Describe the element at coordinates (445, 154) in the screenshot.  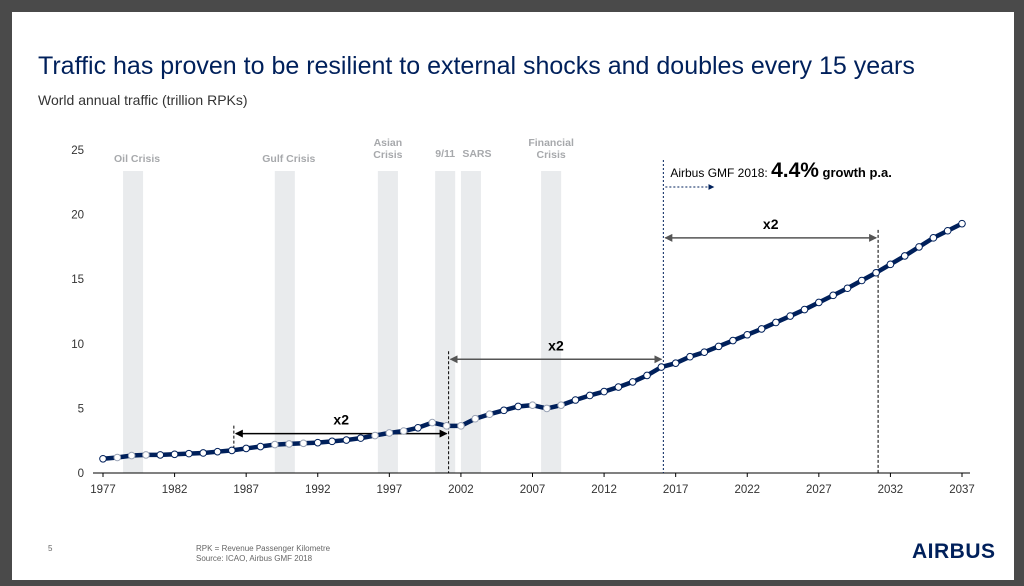
I see `crisis-label: 9/11` at that location.